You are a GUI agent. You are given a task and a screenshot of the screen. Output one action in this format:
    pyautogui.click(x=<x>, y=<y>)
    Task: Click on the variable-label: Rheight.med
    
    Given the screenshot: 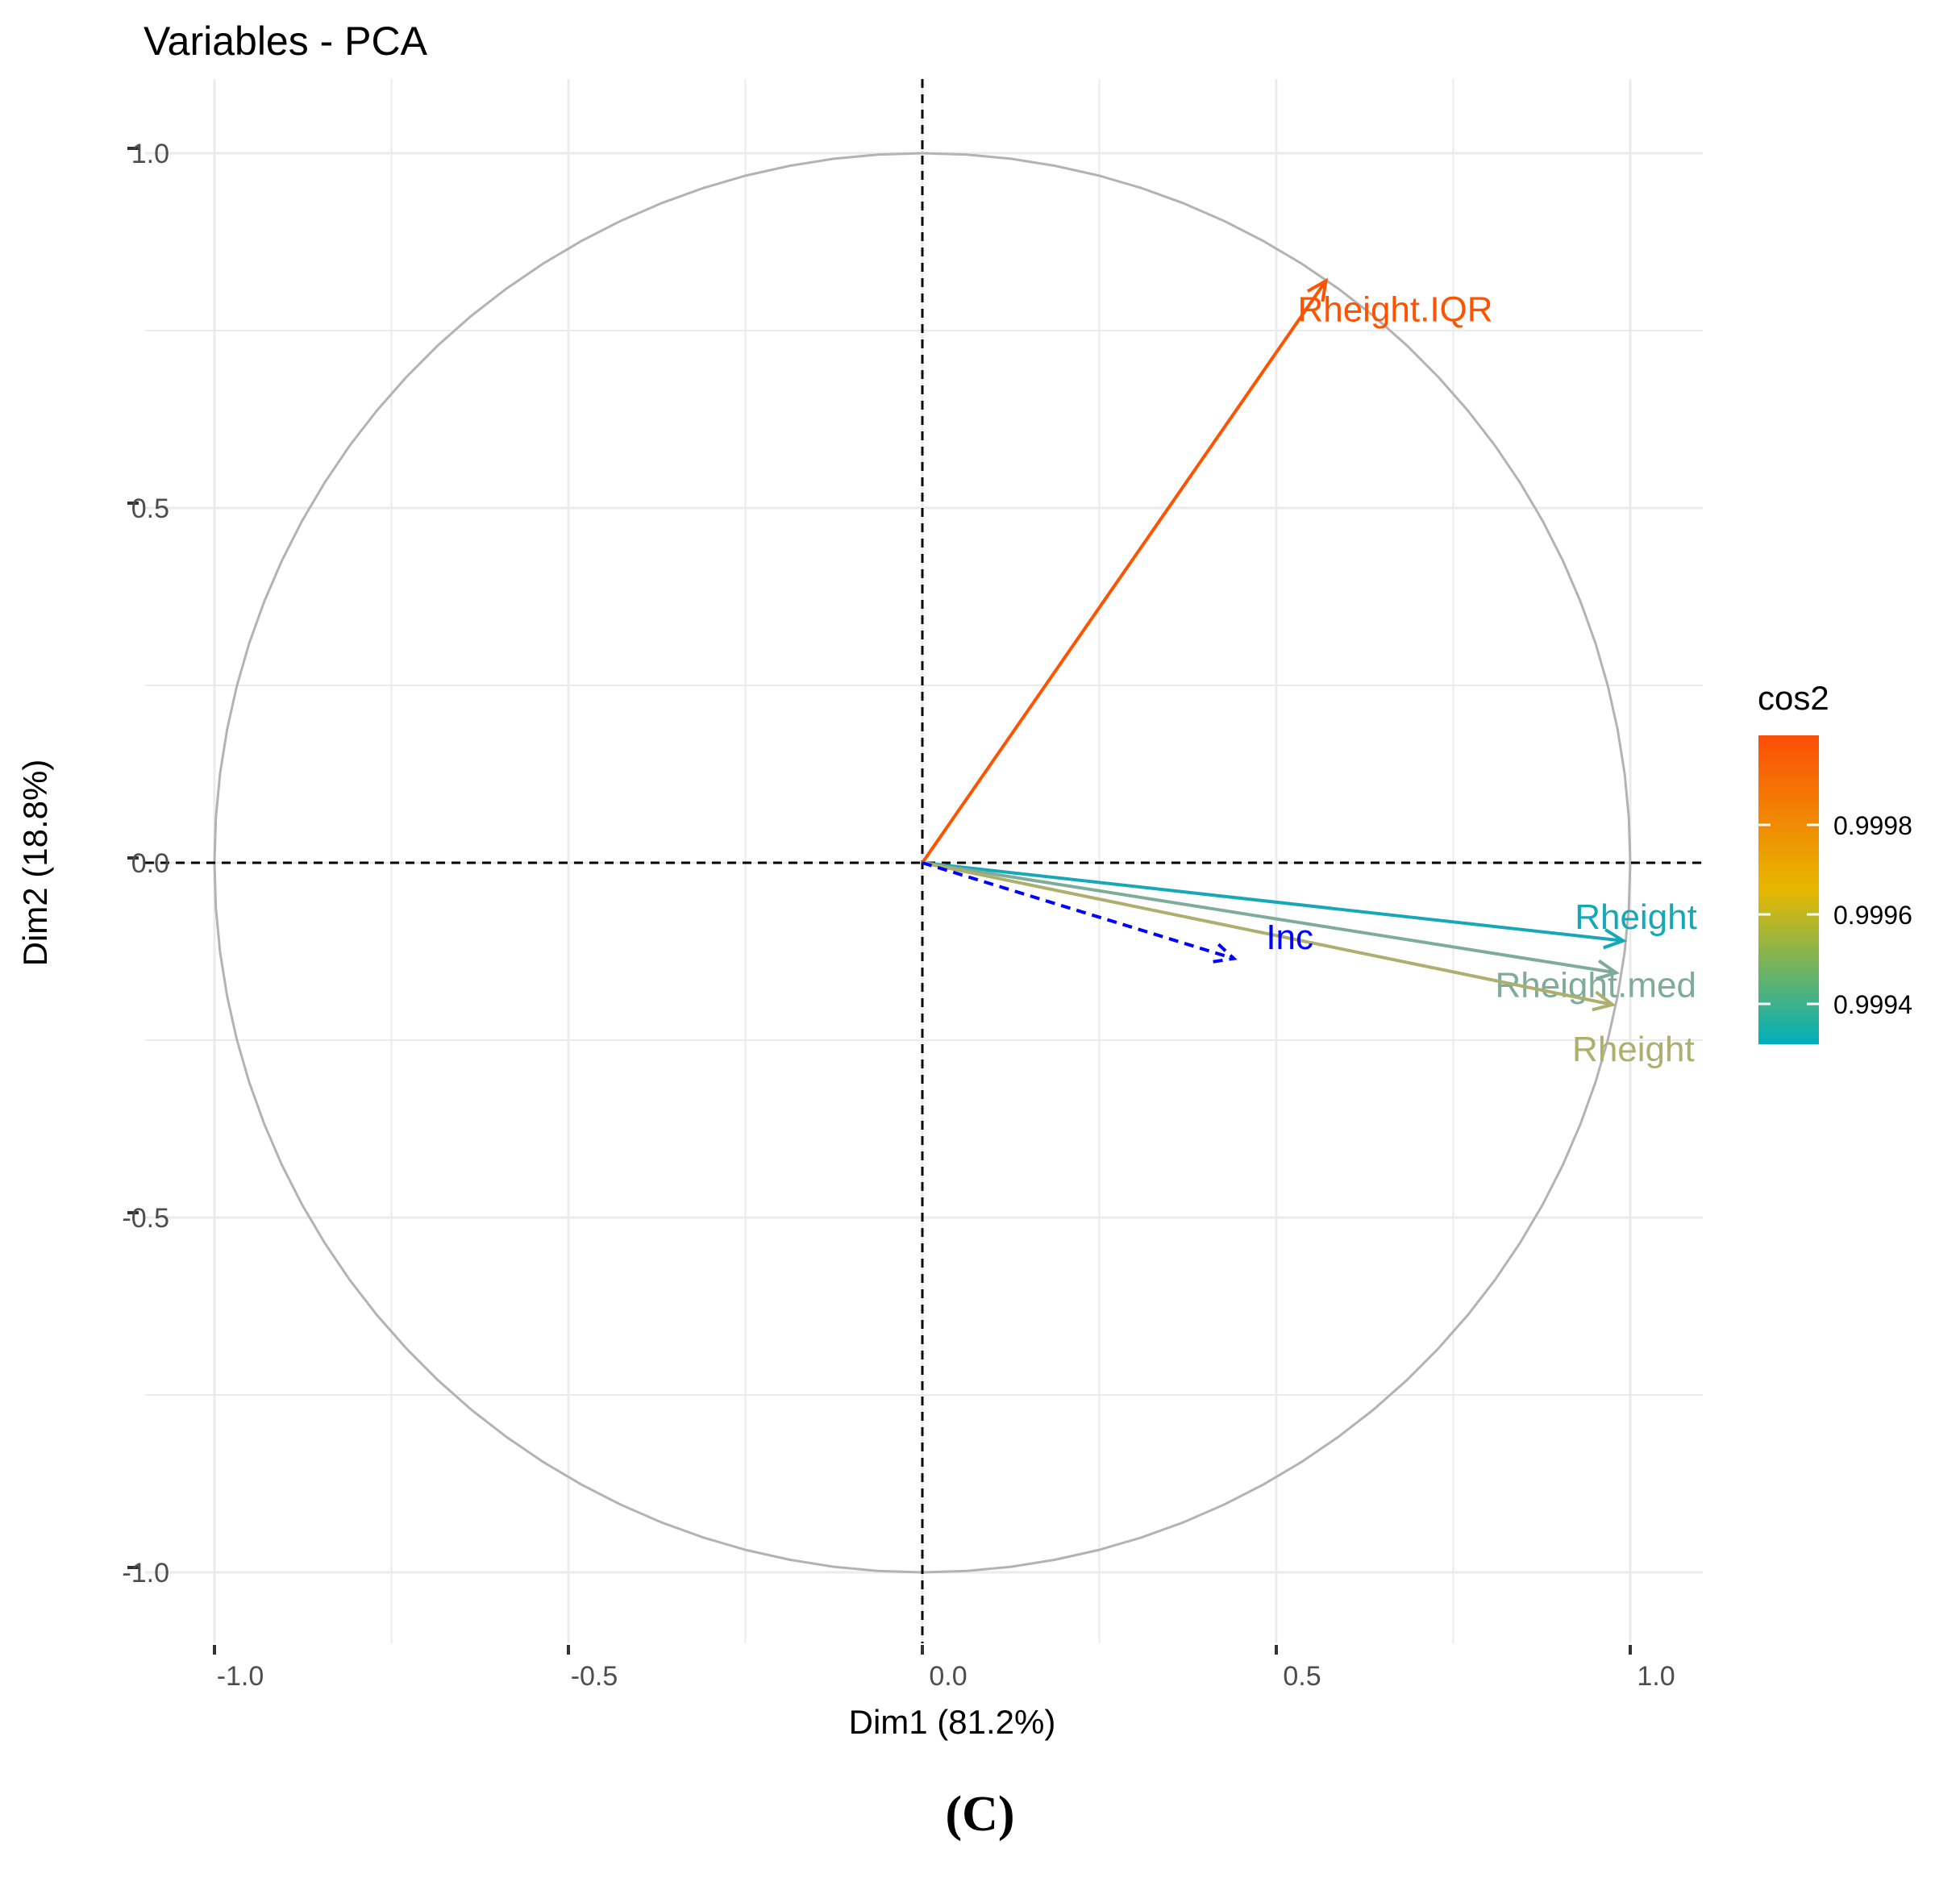 What is the action you would take?
    pyautogui.click(x=1595, y=985)
    